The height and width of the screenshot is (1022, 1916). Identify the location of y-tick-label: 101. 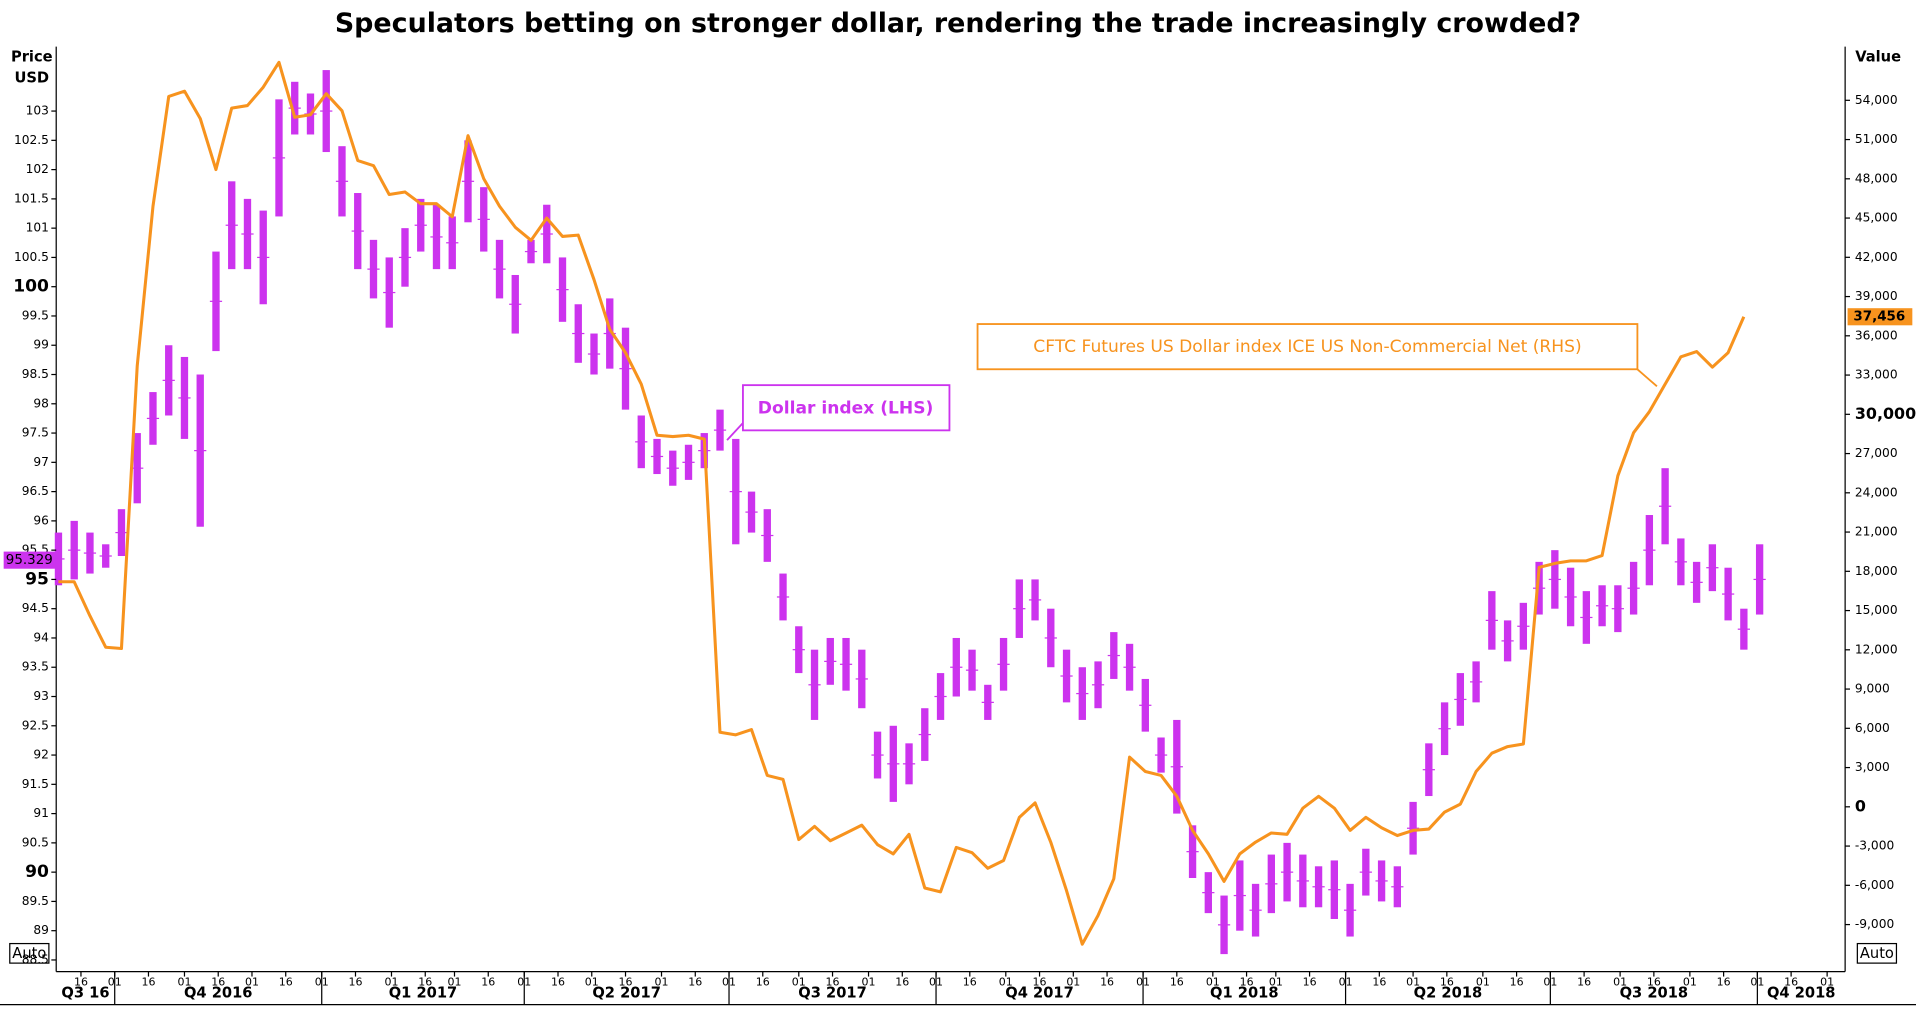
(37, 228).